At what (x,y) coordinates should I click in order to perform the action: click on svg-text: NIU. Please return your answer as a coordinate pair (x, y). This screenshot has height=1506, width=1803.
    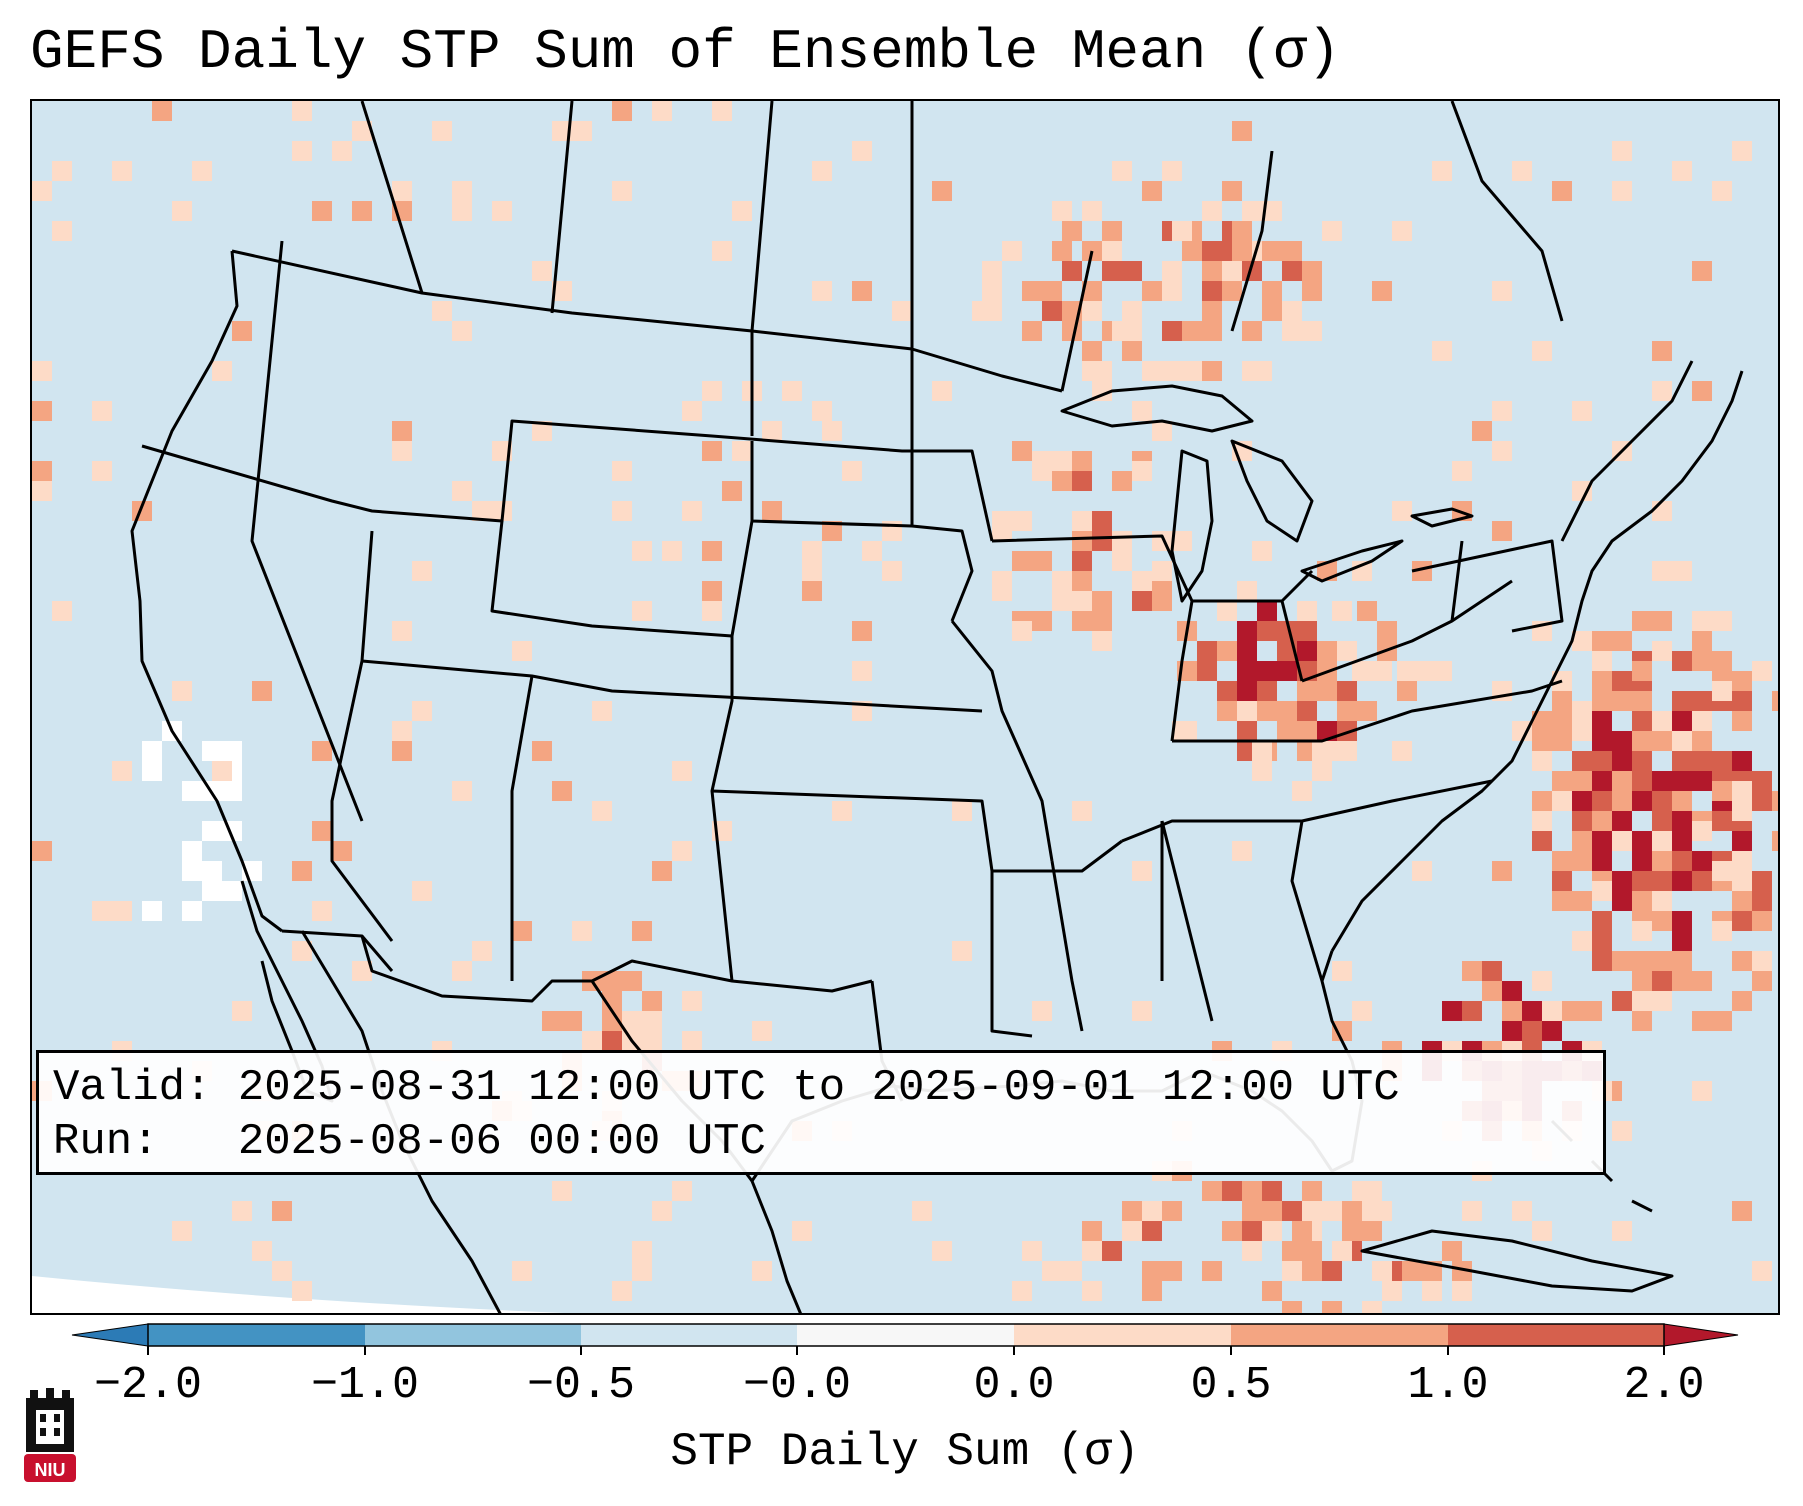
    Looking at the image, I should click on (50, 1470).